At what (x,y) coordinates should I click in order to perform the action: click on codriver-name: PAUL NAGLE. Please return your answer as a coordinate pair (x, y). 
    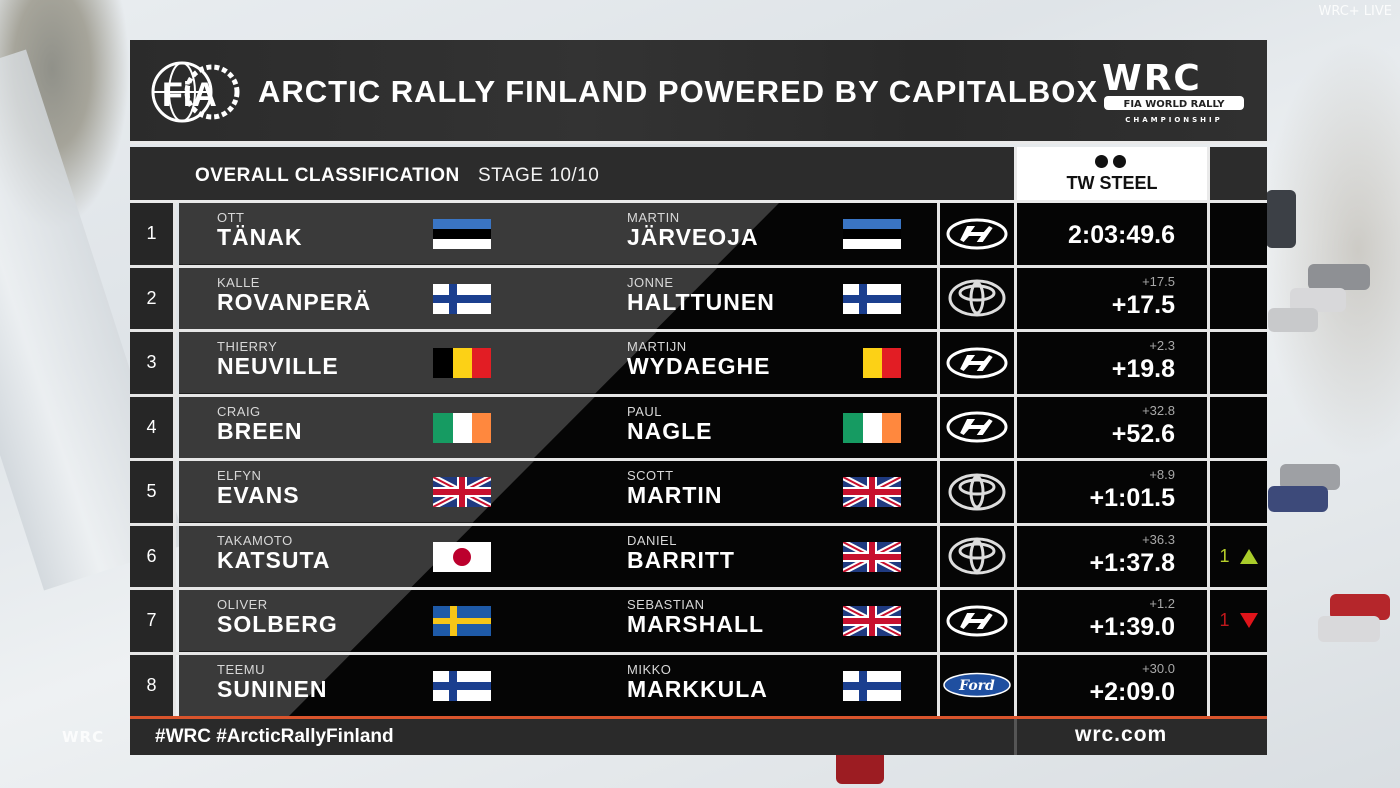
    Looking at the image, I should click on (670, 424).